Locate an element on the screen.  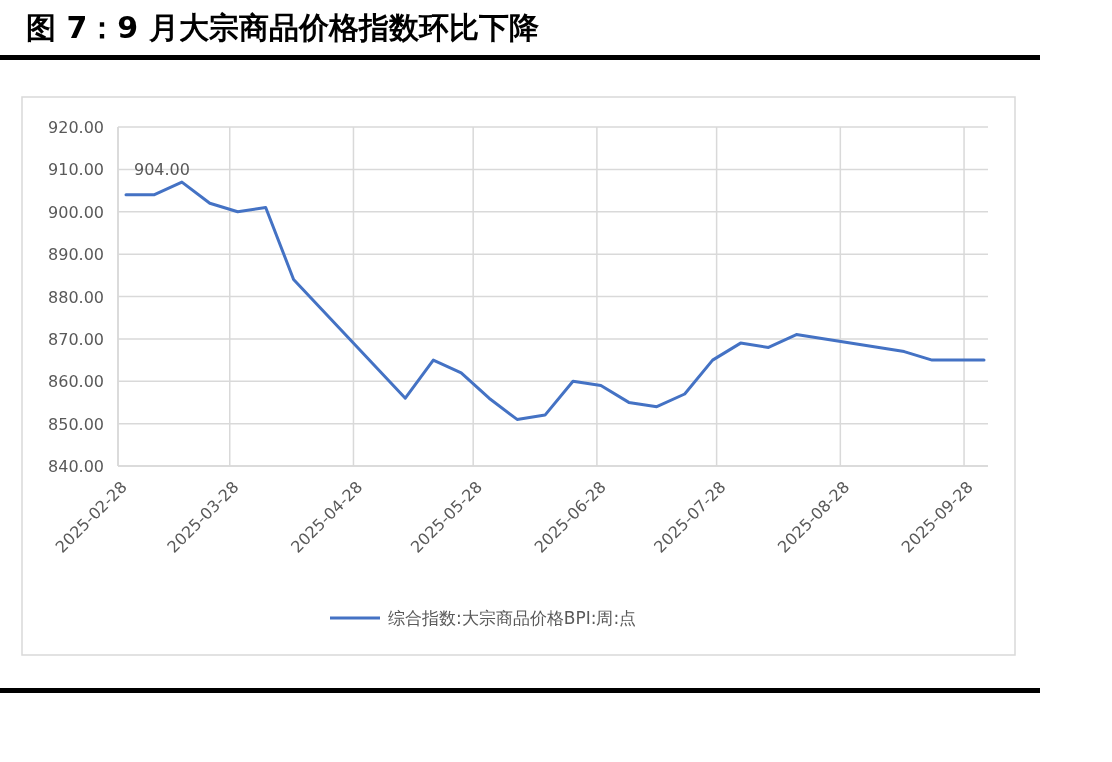
data-label: 904.00 is located at coordinates (161, 169).